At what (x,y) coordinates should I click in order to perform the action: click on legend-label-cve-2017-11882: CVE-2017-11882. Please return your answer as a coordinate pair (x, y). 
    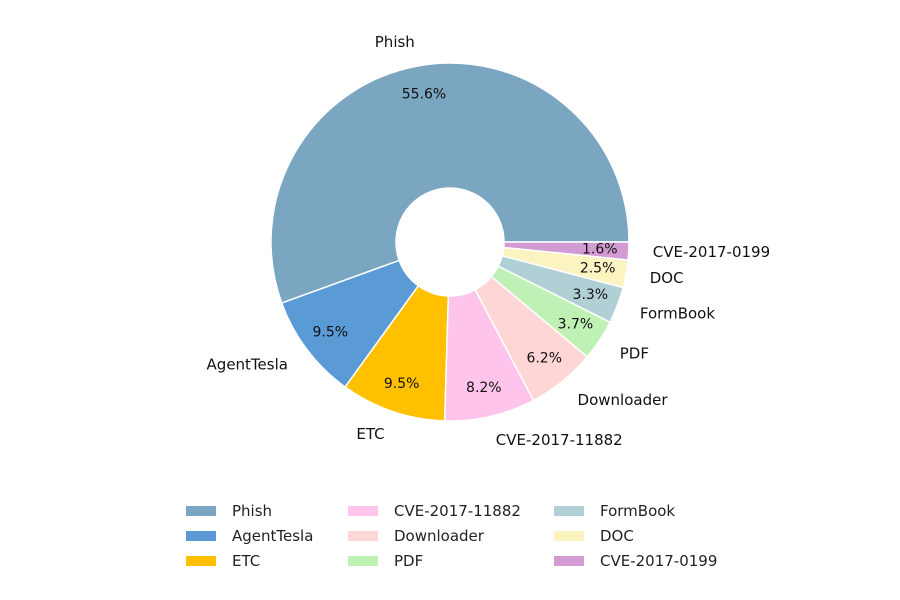
    Looking at the image, I should click on (457, 511).